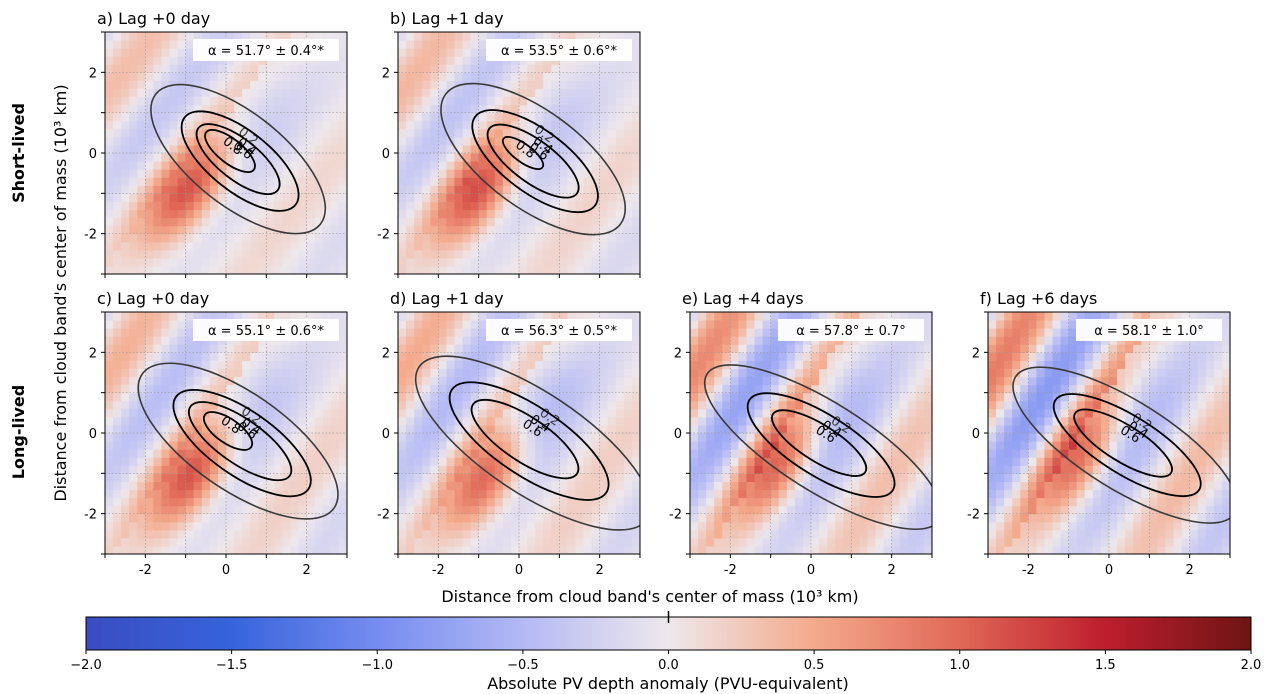 The height and width of the screenshot is (694, 1270). I want to click on panel-title: a) Lag +0 day, so click(153, 18).